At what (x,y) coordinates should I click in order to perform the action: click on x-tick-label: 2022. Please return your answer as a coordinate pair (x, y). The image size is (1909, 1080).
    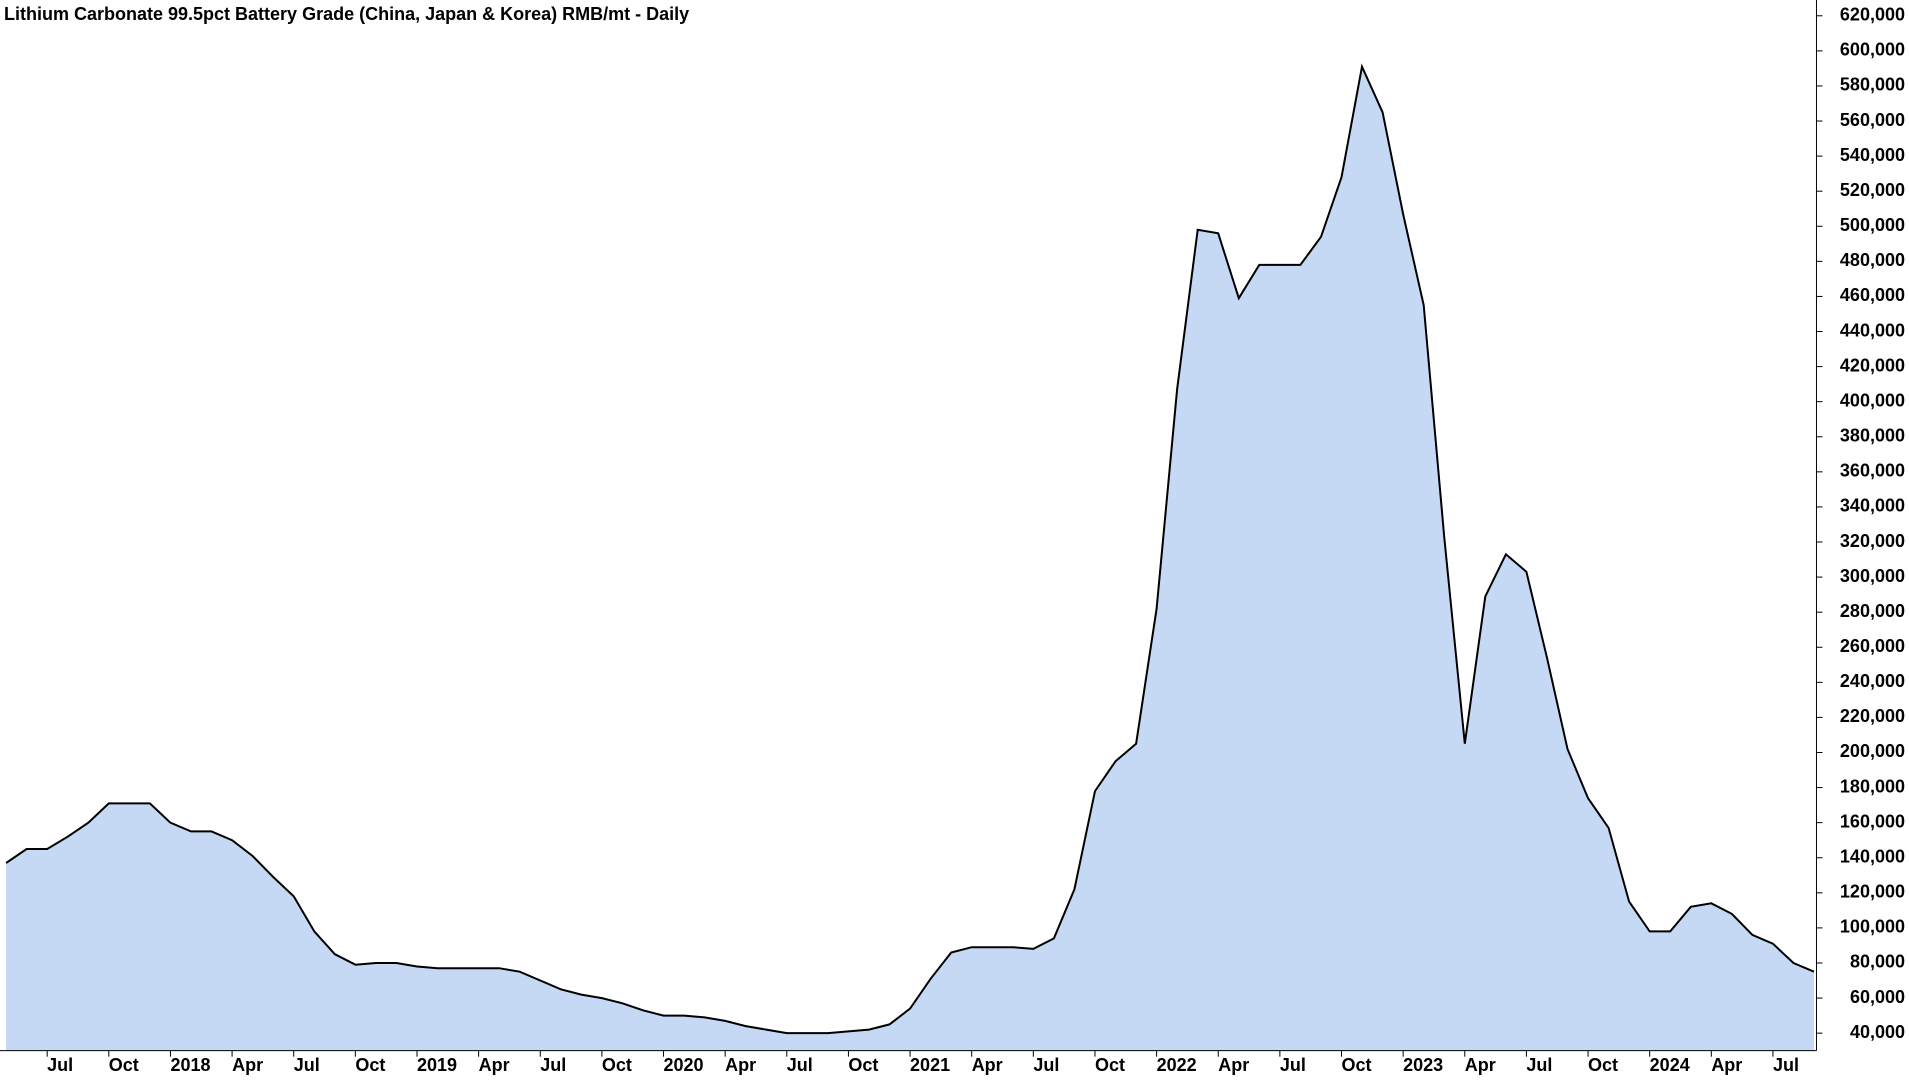
    Looking at the image, I should click on (1177, 1065).